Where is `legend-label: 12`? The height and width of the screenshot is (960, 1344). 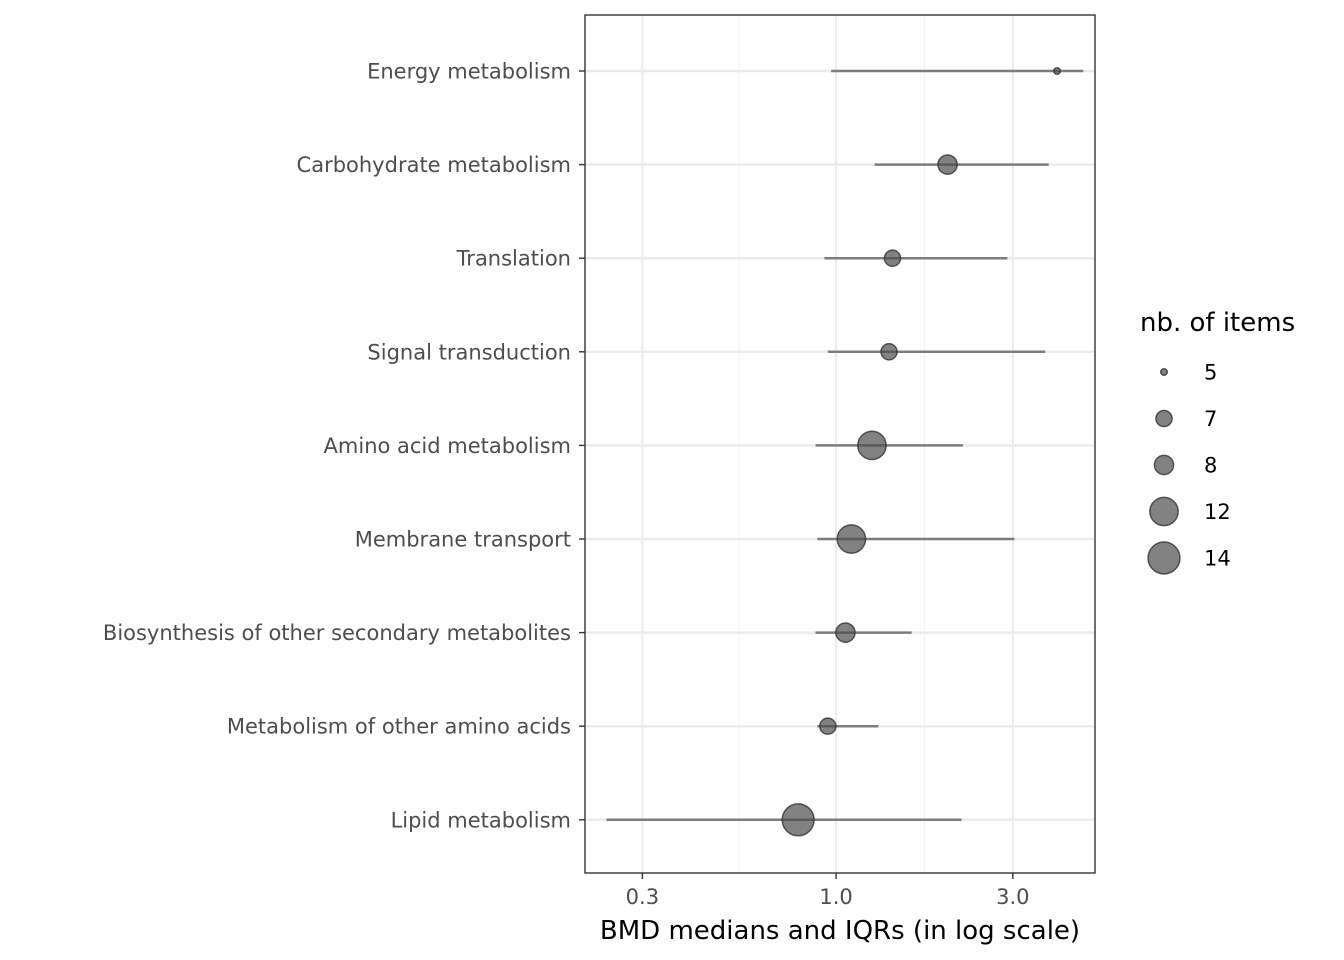 legend-label: 12 is located at coordinates (1217, 512).